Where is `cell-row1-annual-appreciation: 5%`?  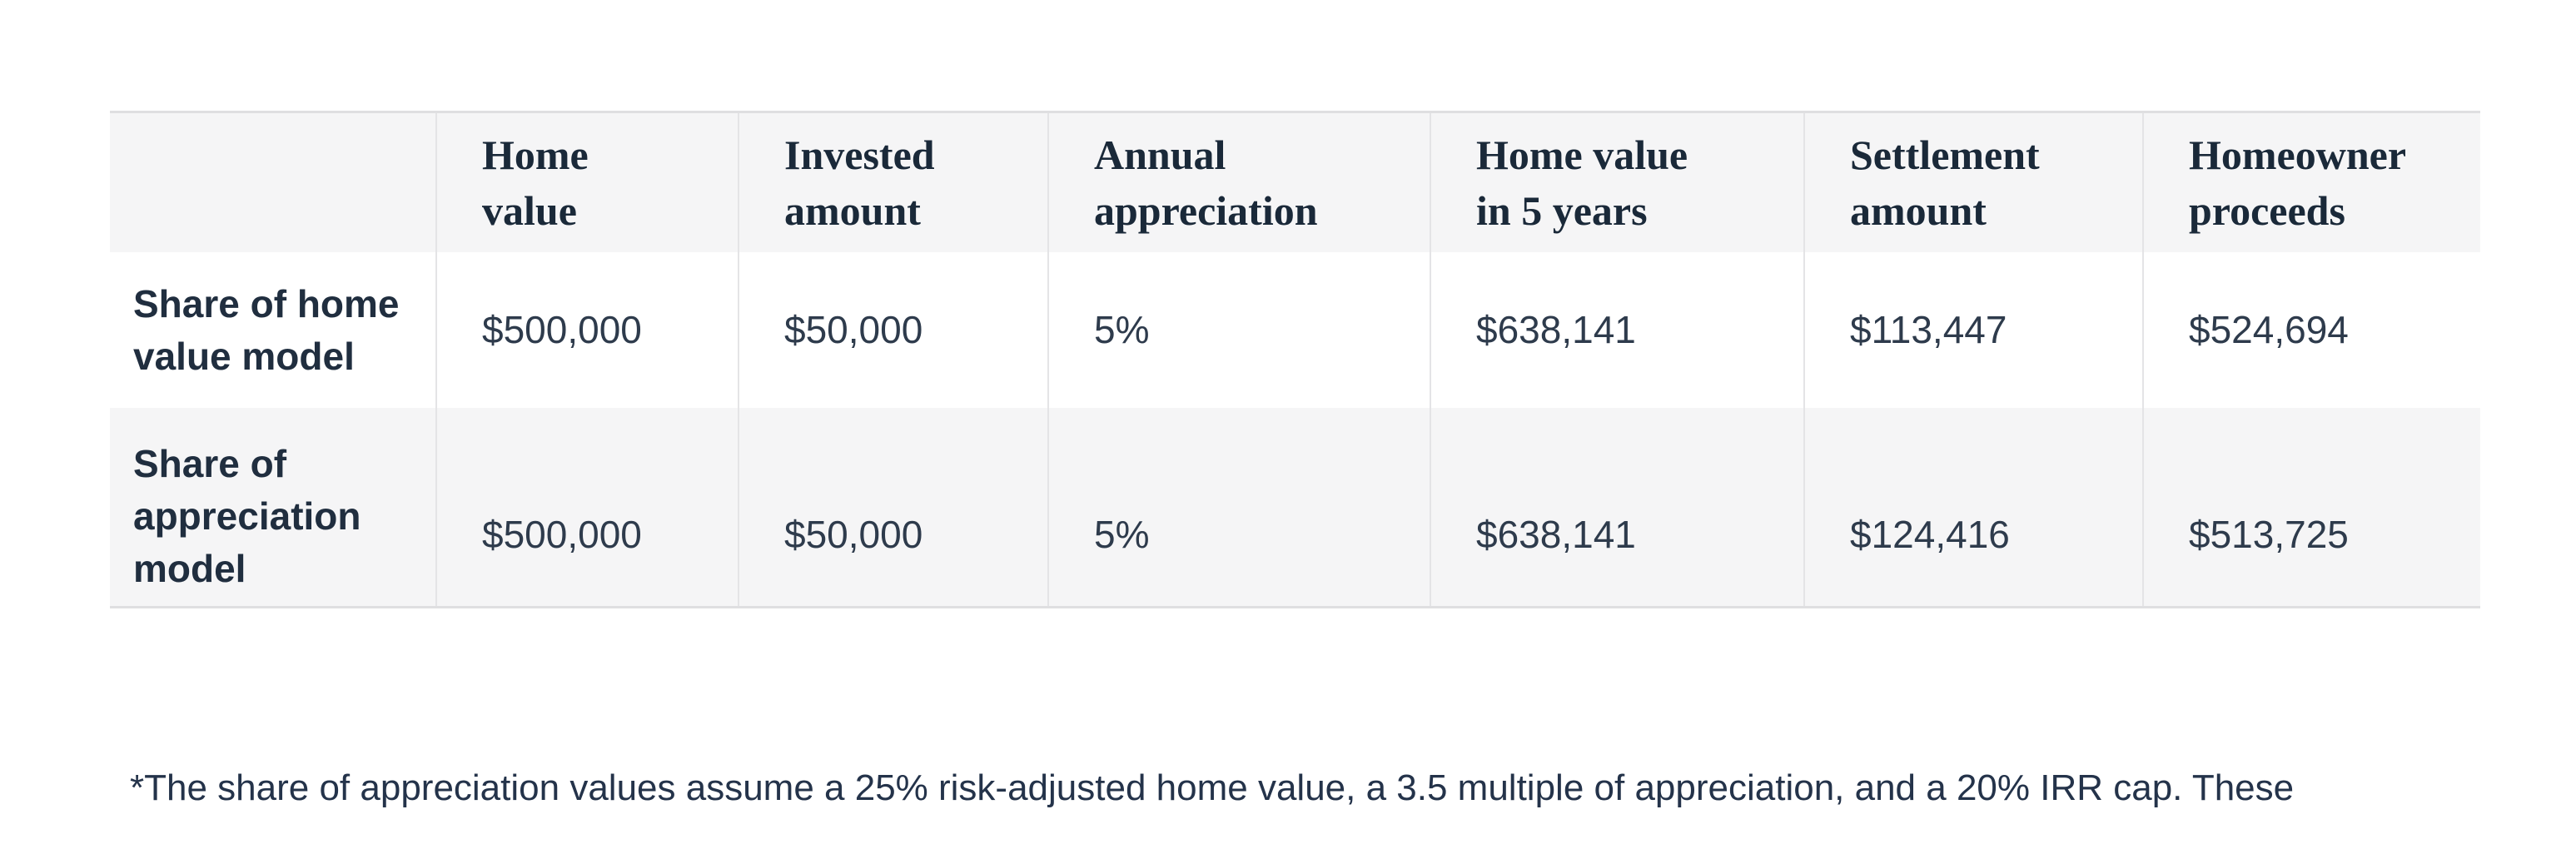 cell-row1-annual-appreciation: 5% is located at coordinates (1238, 330).